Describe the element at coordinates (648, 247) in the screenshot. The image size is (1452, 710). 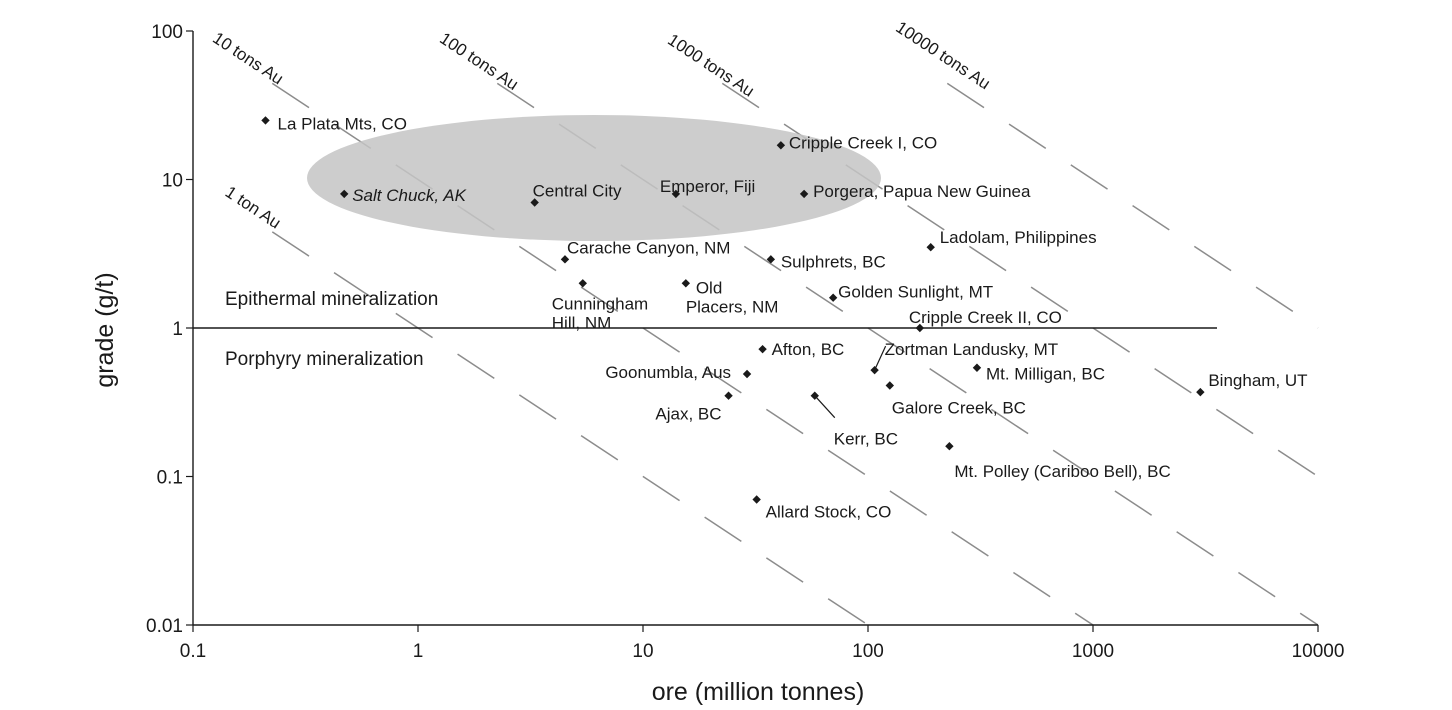
I see `point-label: Carache Canyon, NM` at that location.